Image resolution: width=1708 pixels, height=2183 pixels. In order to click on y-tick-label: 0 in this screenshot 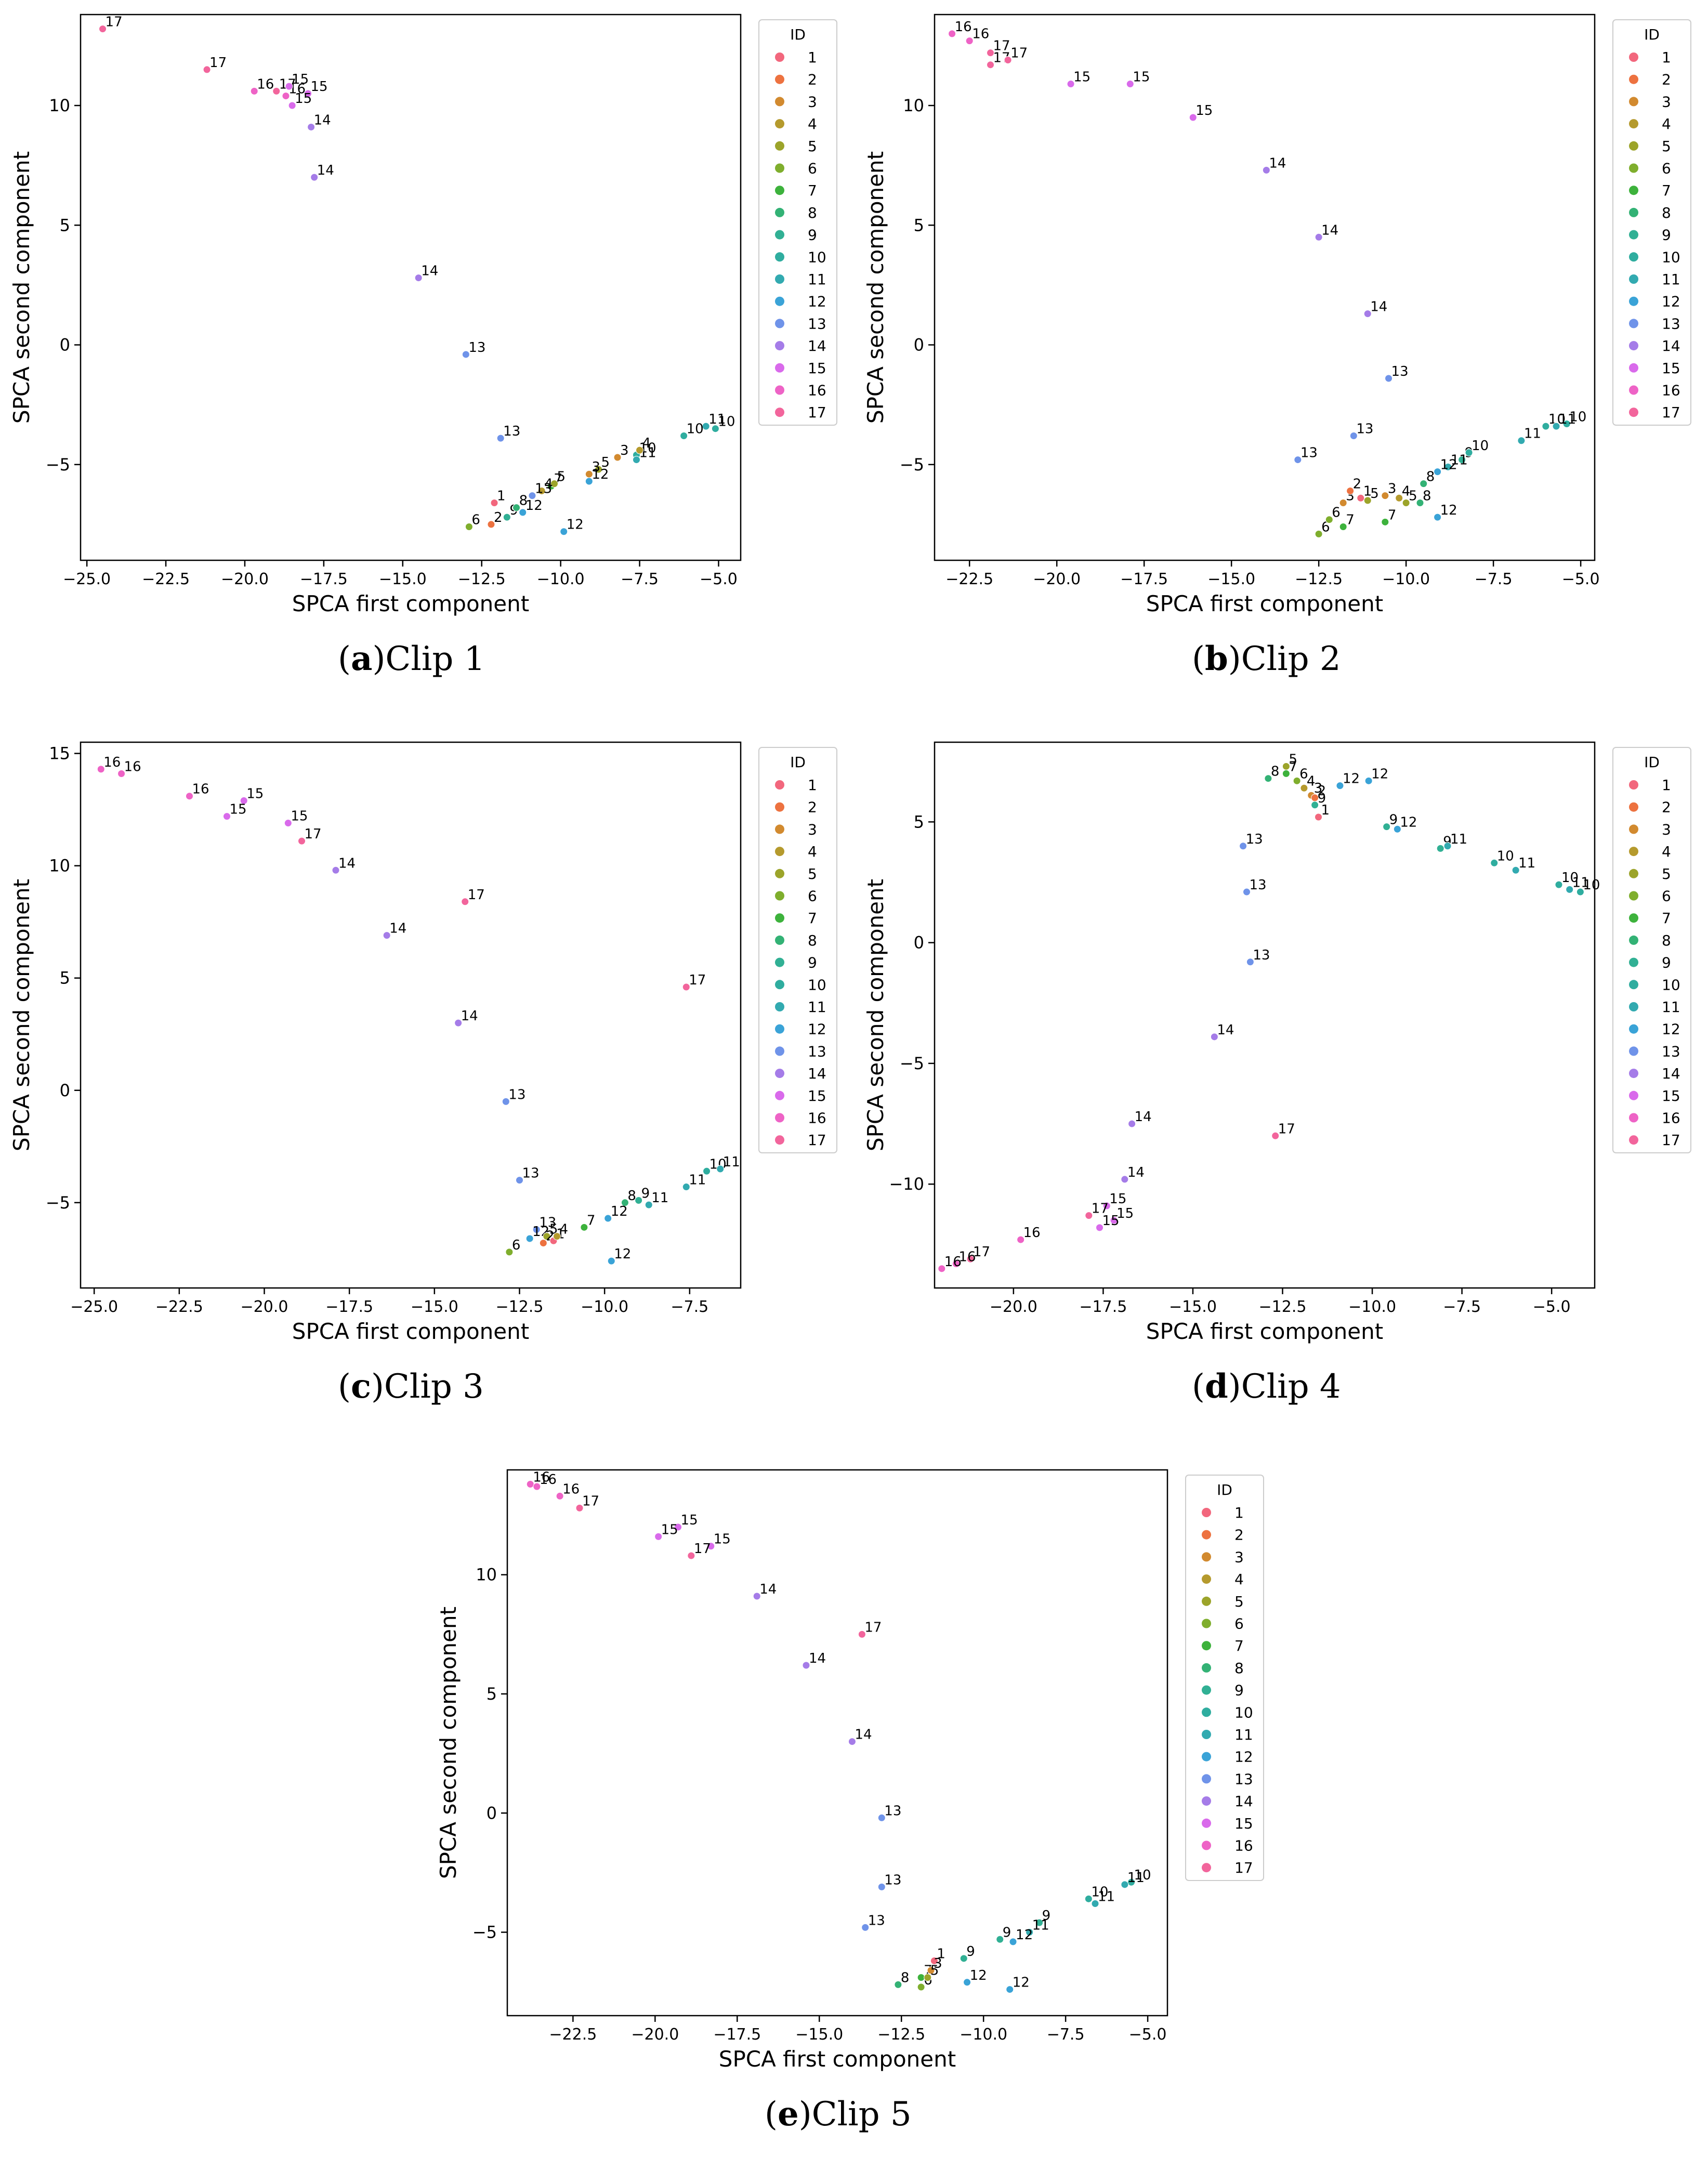, I will do `click(65, 345)`.